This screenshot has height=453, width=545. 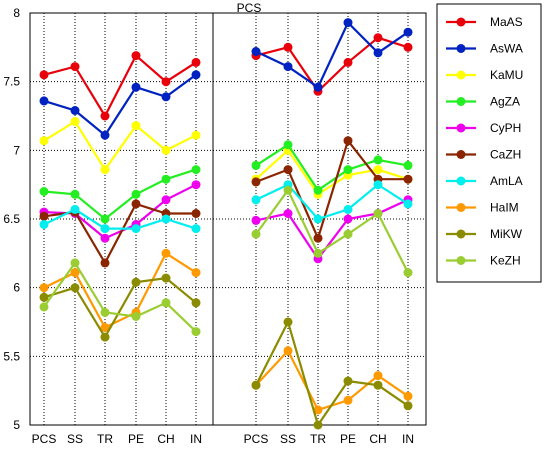 I want to click on legend-entry: AsWA, so click(x=484, y=49).